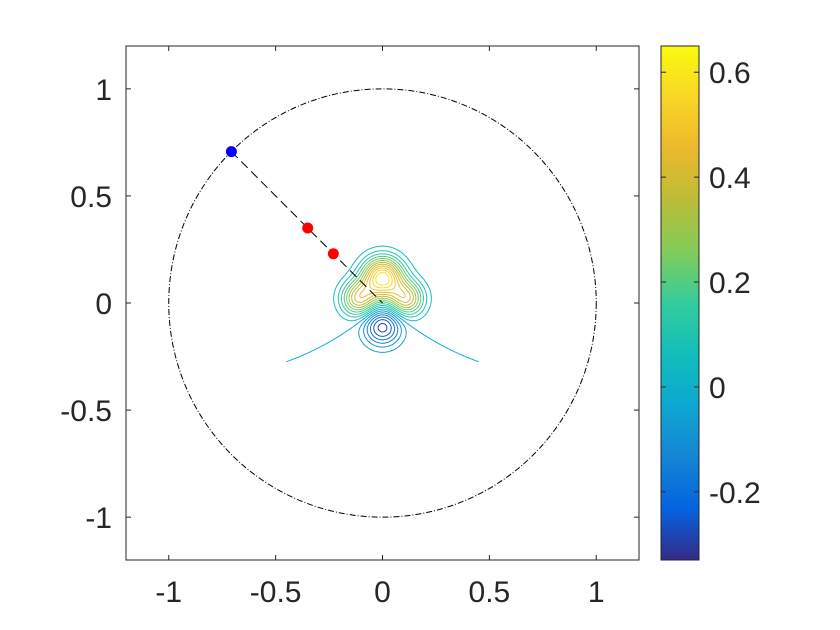  I want to click on x-tick-label: -1, so click(168, 592).